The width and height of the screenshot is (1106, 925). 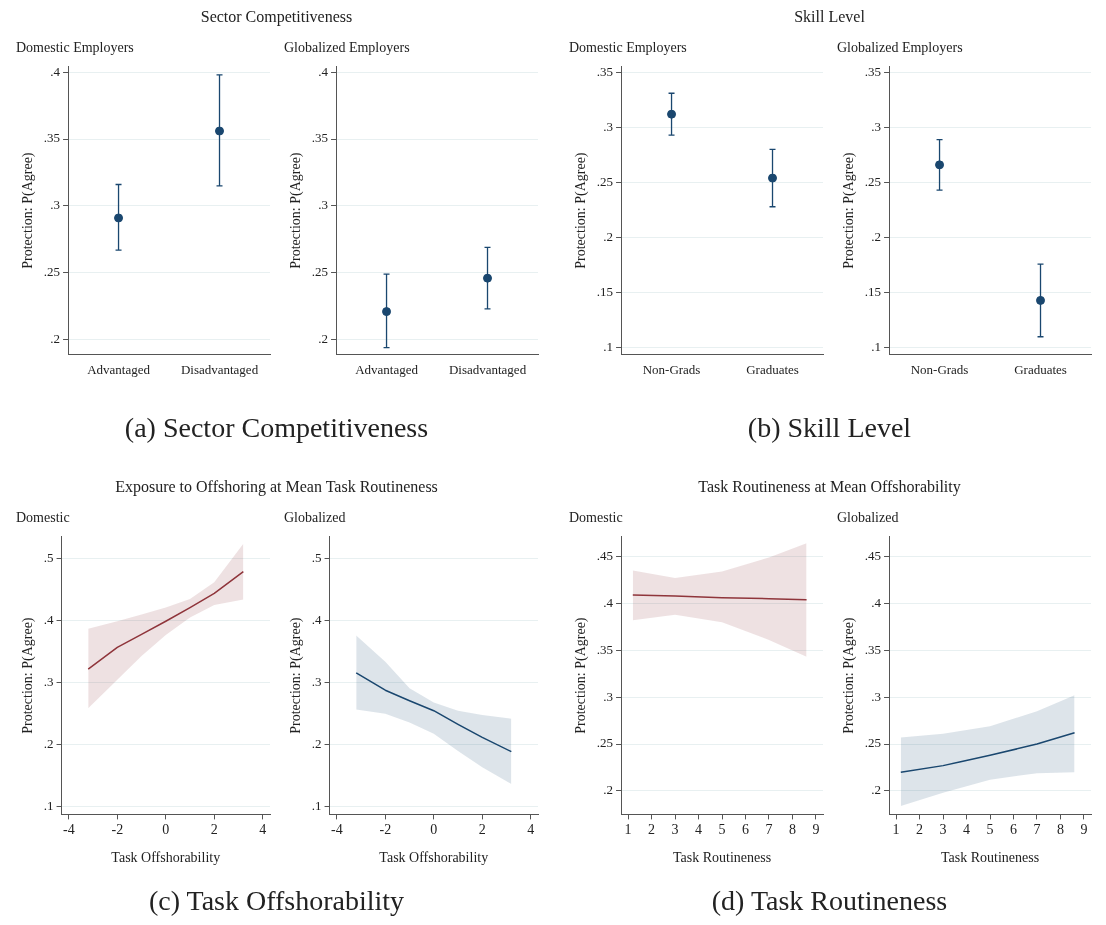 What do you see at coordinates (276, 487) in the screenshot?
I see `text: Exposure to Offshoring at Mean Task Routineness` at bounding box center [276, 487].